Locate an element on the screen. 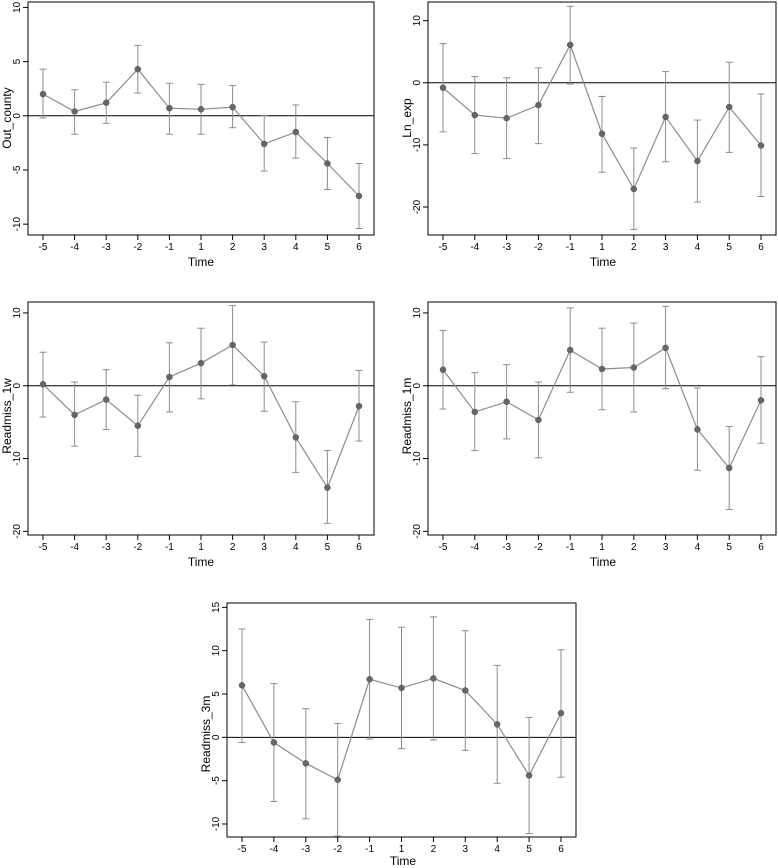 This screenshot has height=868, width=778. y-axis-label: Out_county is located at coordinates (7, 117).